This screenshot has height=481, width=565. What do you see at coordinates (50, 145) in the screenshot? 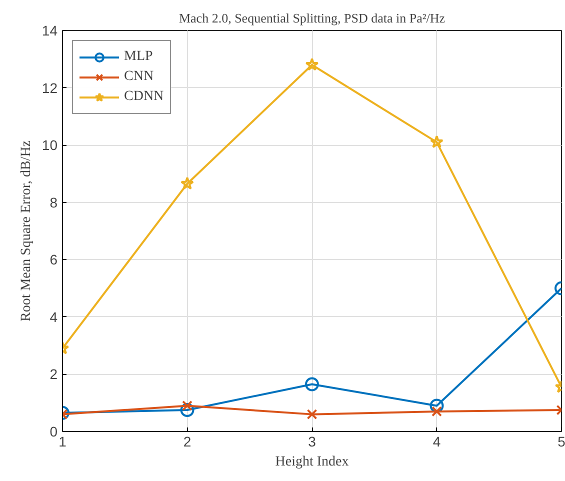
I see `y-tick-label: 10` at bounding box center [50, 145].